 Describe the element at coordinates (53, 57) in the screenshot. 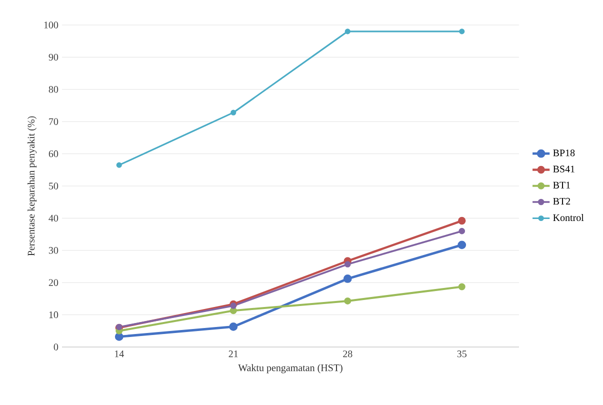

I see `y-tick-label: 90` at that location.